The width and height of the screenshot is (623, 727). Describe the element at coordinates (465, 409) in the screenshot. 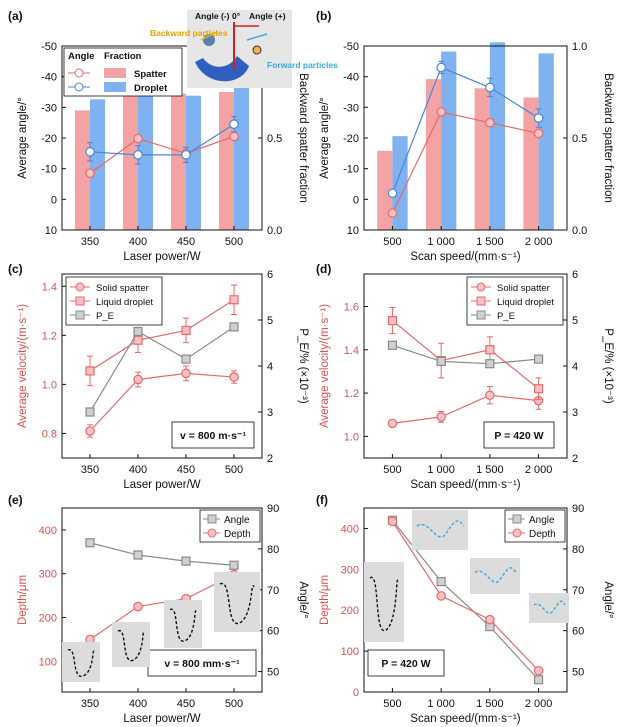

I see `solid-spatter-line` at that location.